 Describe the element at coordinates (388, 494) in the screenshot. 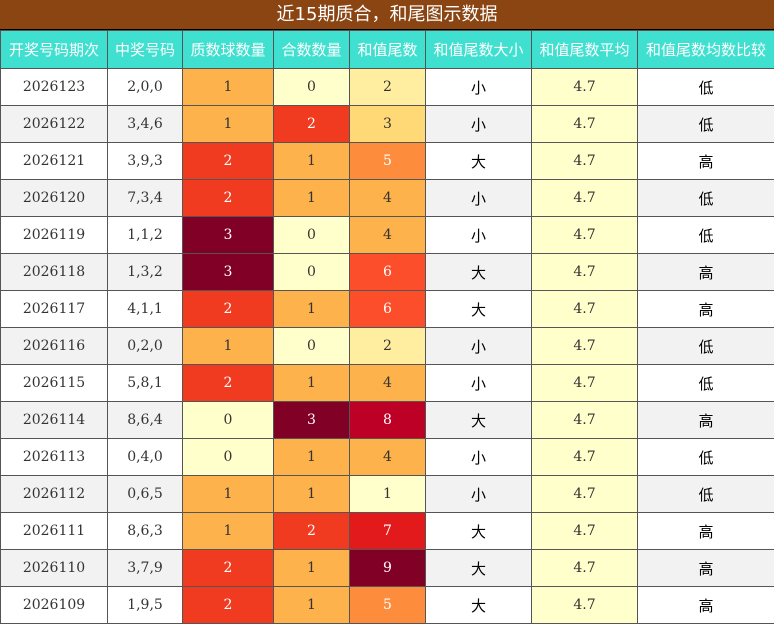

I see `sum-tail-cell: 1` at that location.